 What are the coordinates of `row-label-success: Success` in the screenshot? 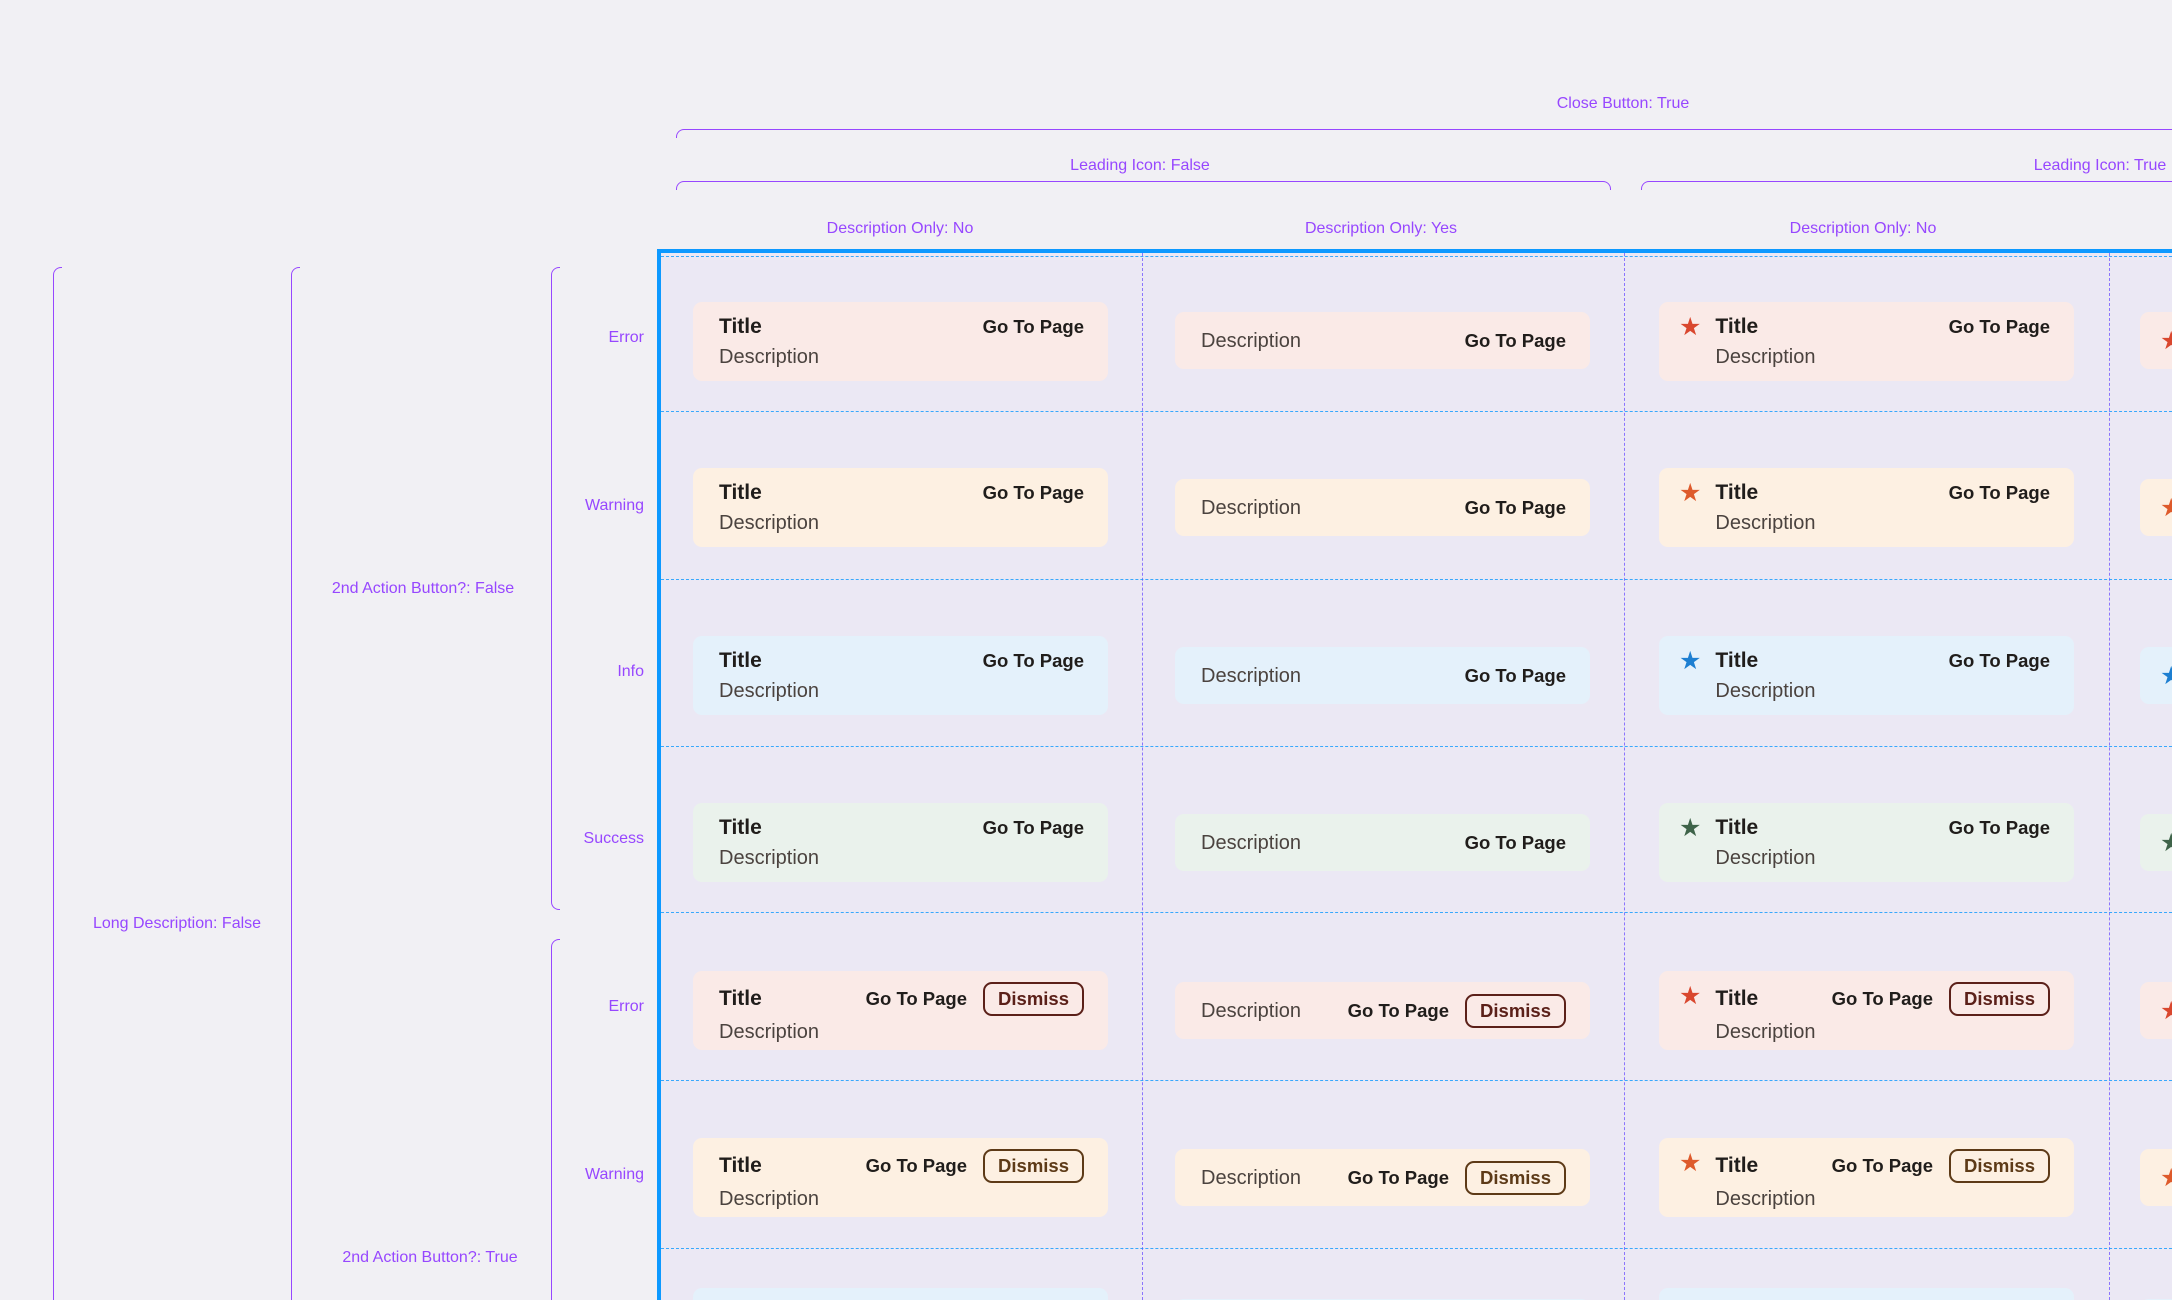 It's located at (613, 838).